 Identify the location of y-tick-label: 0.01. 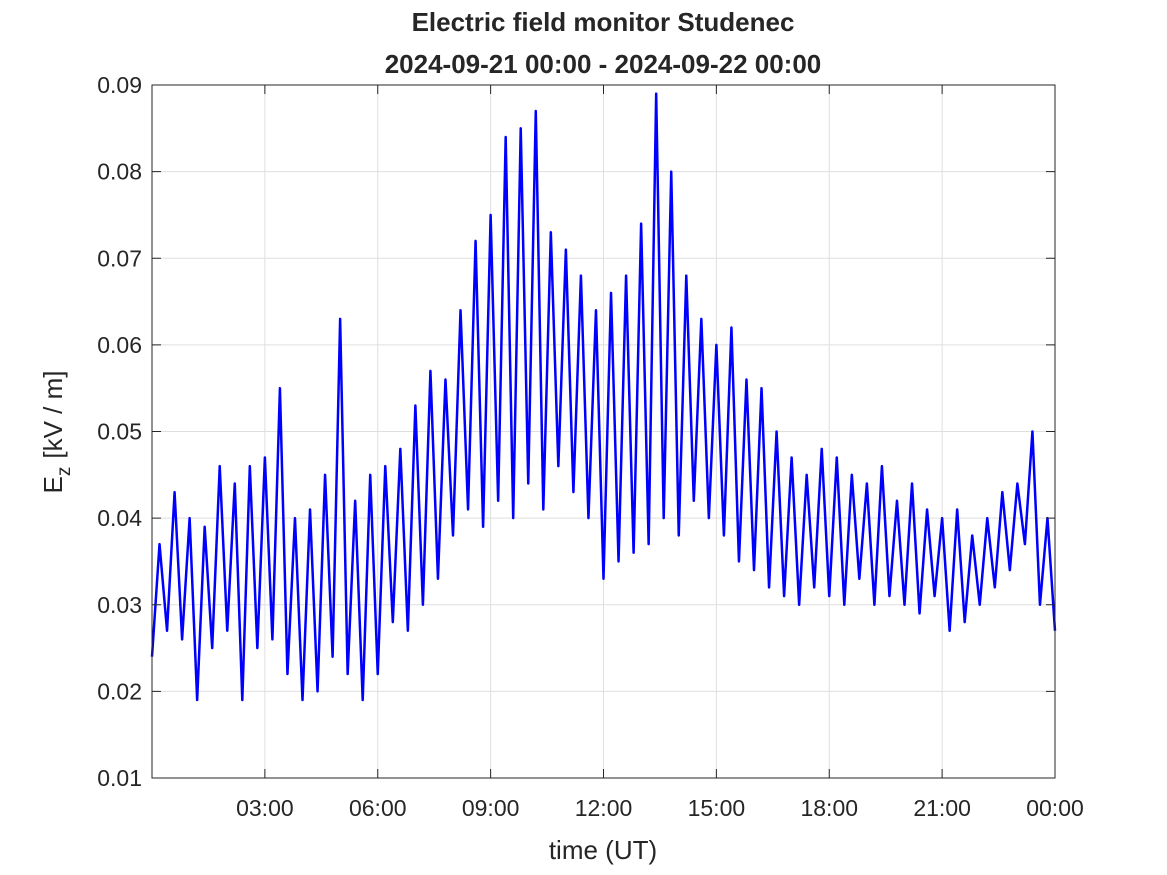
(119, 778).